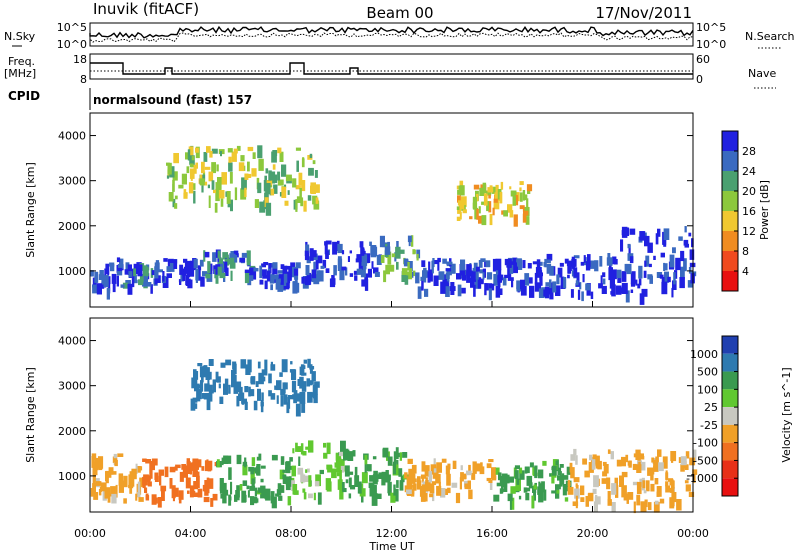 The width and height of the screenshot is (800, 554). I want to click on colorbar-tick-label: 1000, so click(704, 354).